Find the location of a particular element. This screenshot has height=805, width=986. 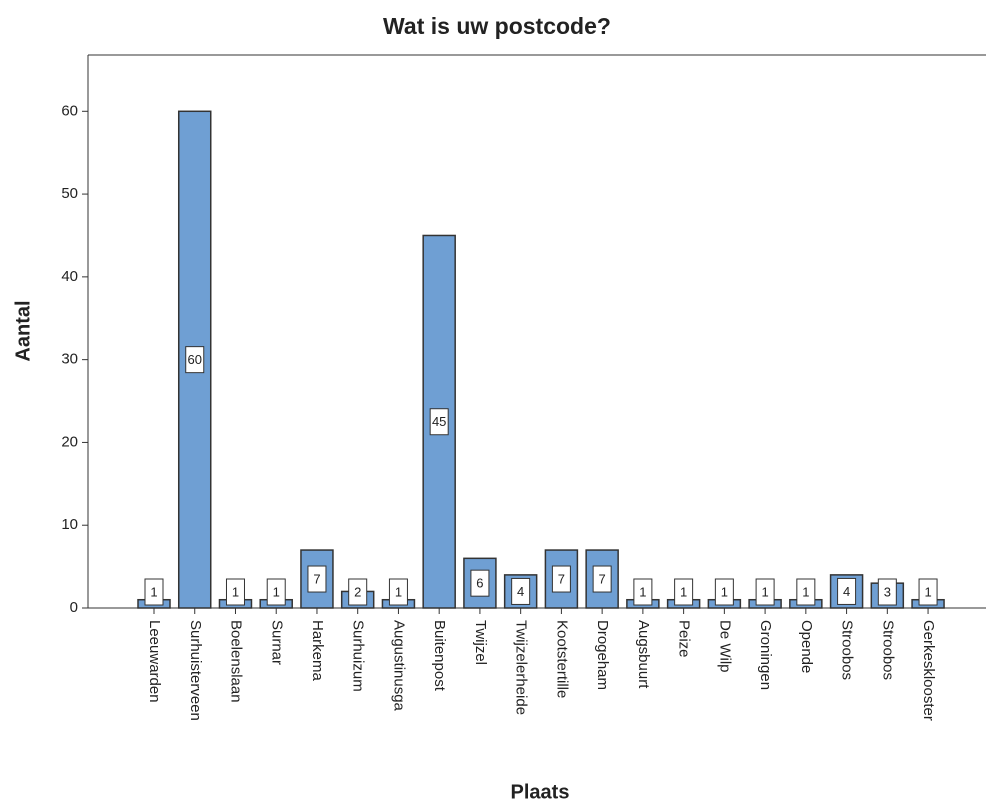

y-tick-label: 0 is located at coordinates (74, 607).